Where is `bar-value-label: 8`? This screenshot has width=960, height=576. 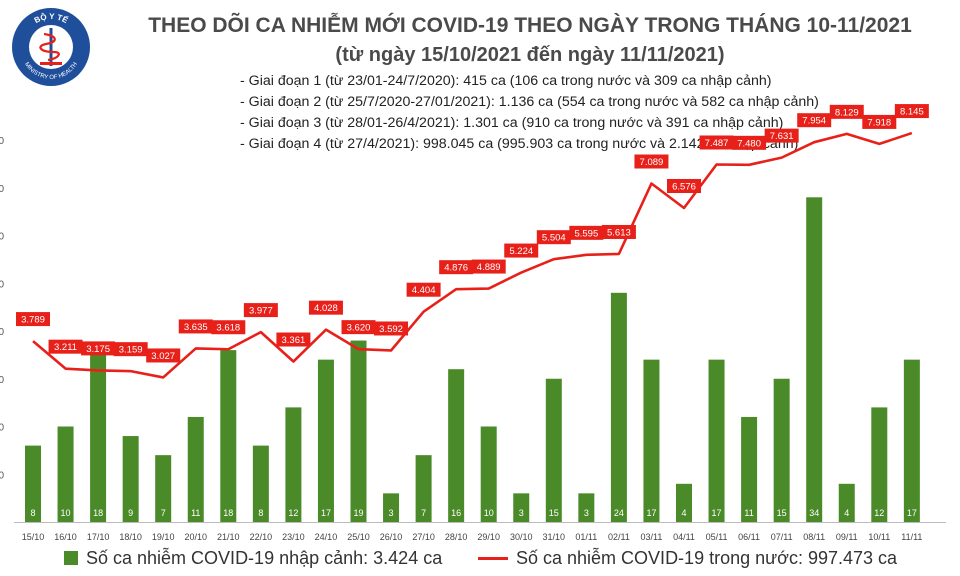
bar-value-label: 8 is located at coordinates (260, 513).